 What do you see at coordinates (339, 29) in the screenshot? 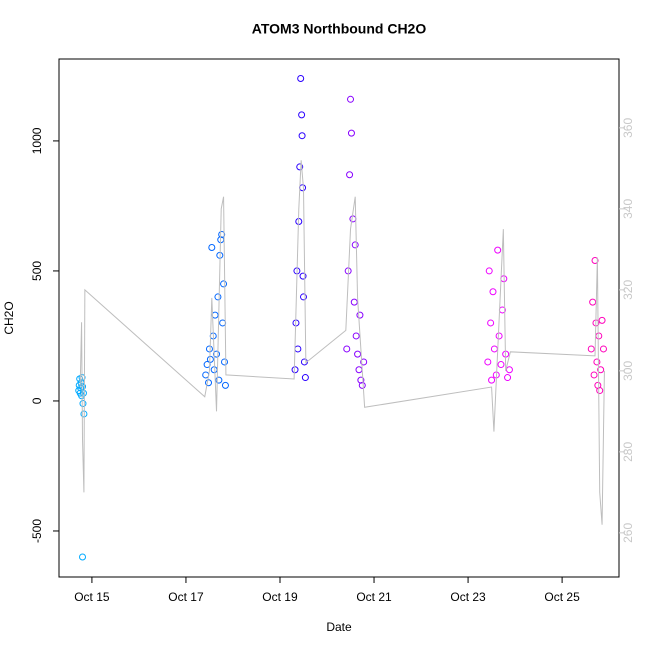
I see `chart-title: ATOM3 Northbound CH2O` at bounding box center [339, 29].